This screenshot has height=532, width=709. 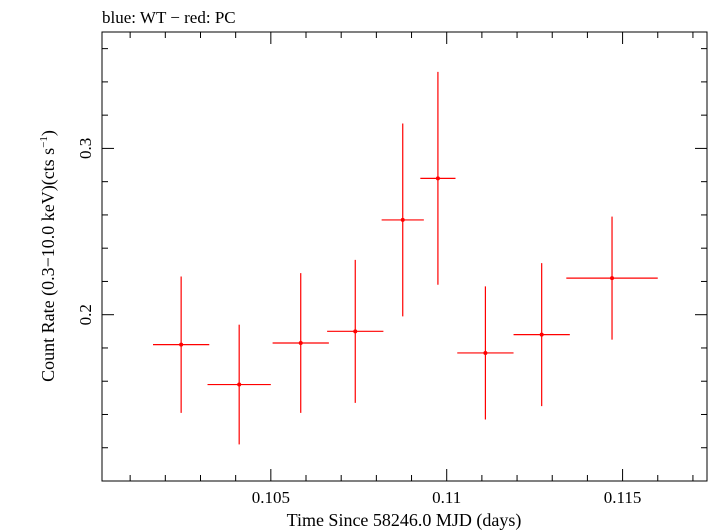 I want to click on y-tick-label: 0.2, so click(x=85, y=314).